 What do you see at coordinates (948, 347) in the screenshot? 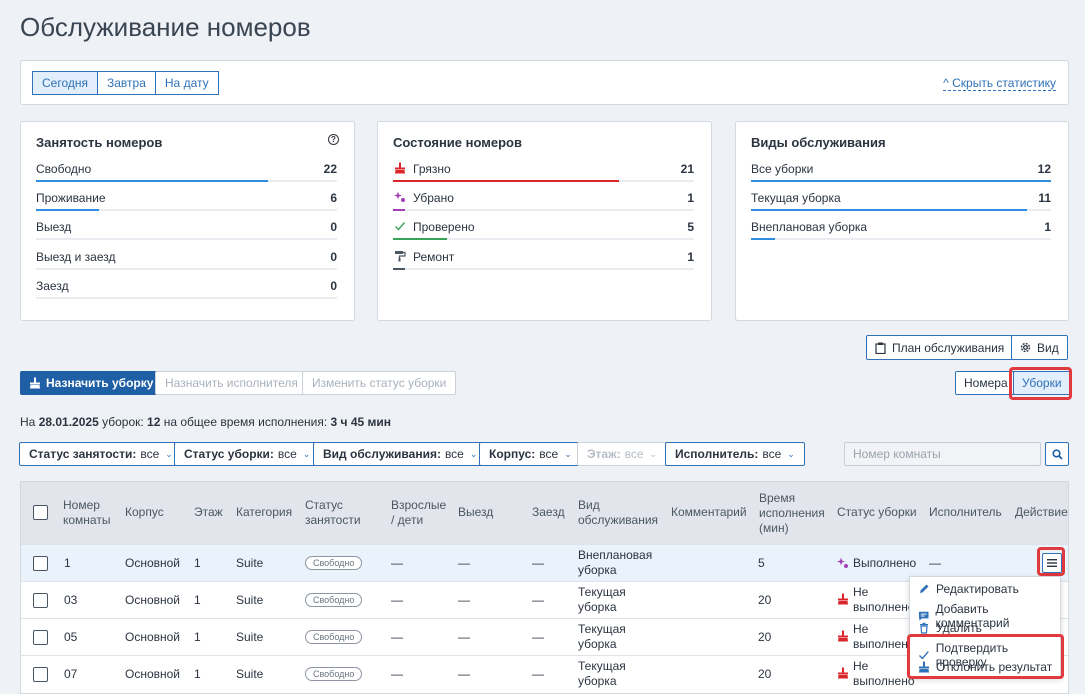
I see `service-plan-label: План обслуживания` at bounding box center [948, 347].